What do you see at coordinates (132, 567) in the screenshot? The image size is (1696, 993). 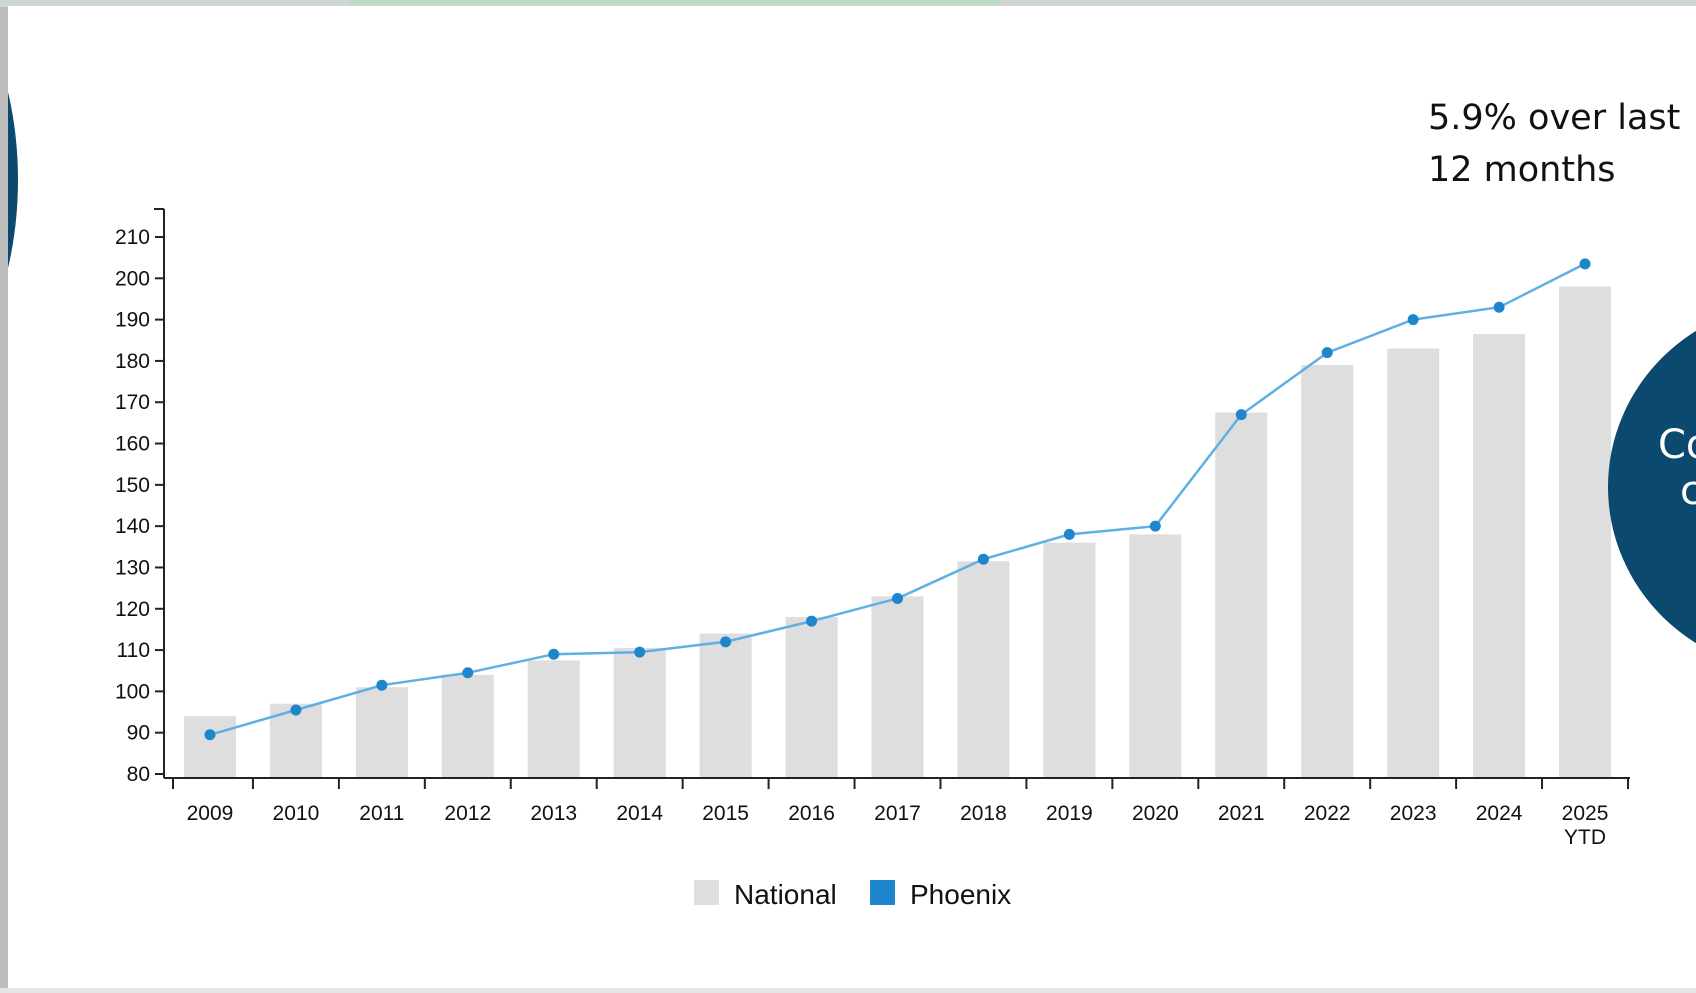 I see `y-tick-label-130: 130` at bounding box center [132, 567].